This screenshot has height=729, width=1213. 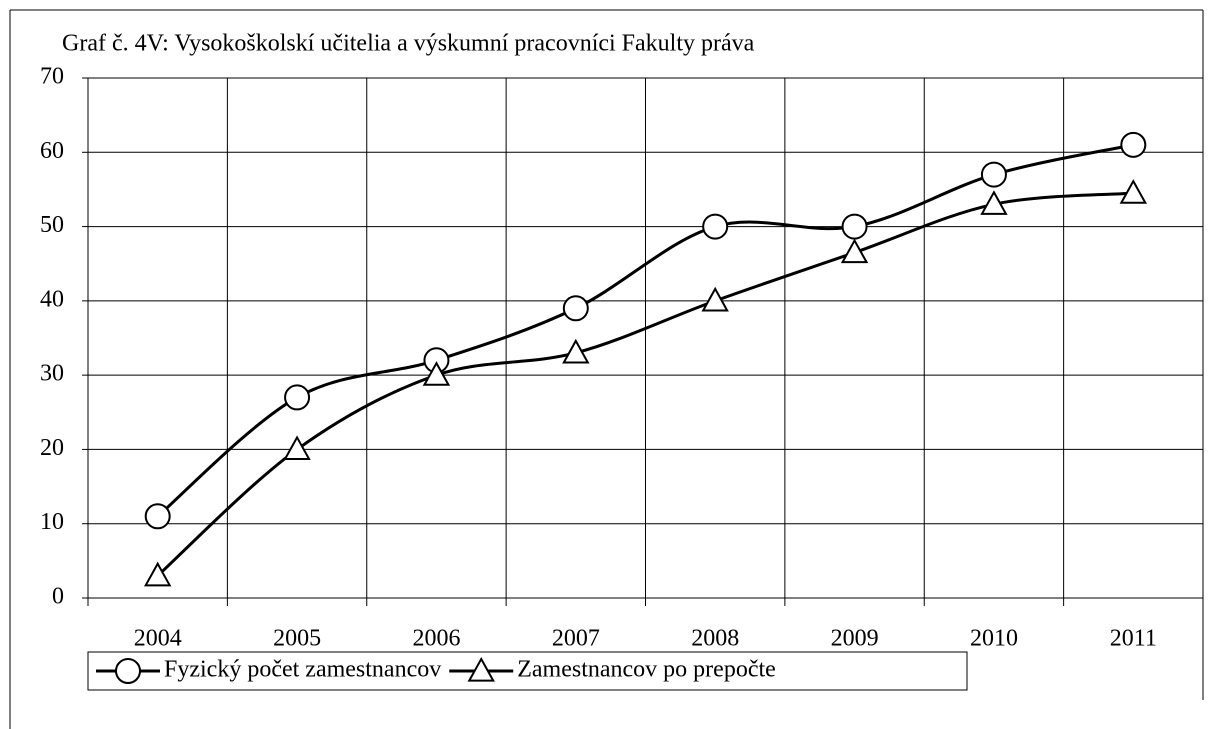 I want to click on y-tick-label: 10, so click(x=52, y=522).